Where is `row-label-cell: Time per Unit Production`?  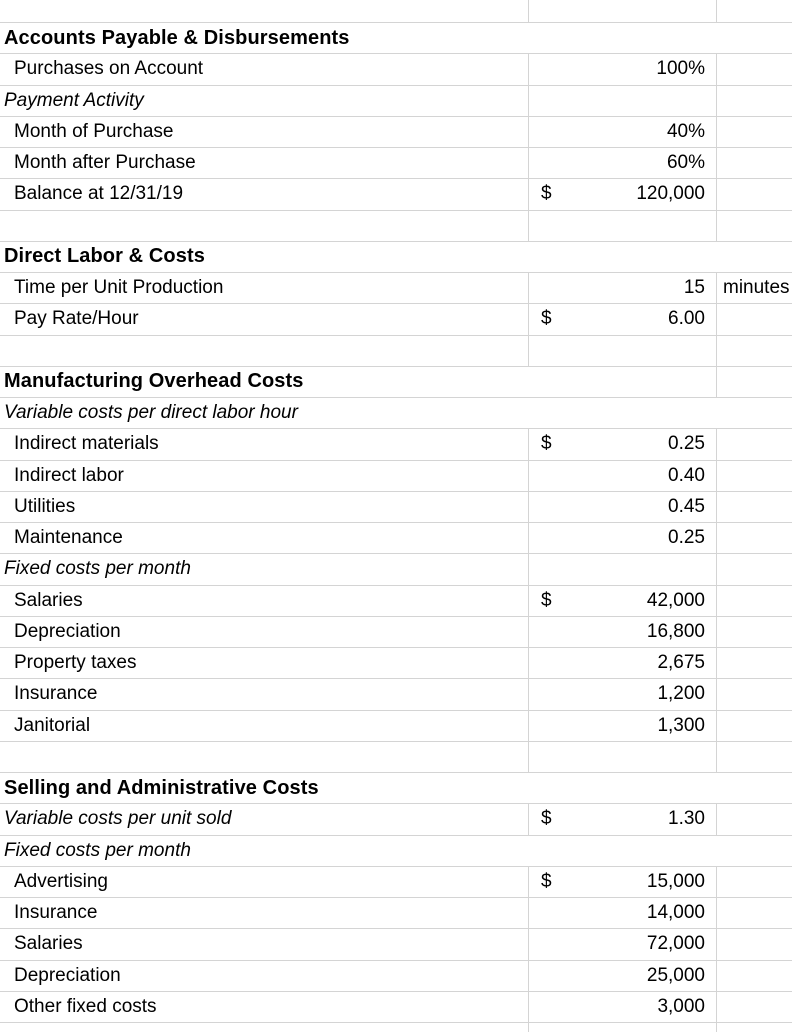
row-label-cell: Time per Unit Production is located at coordinates (264, 288).